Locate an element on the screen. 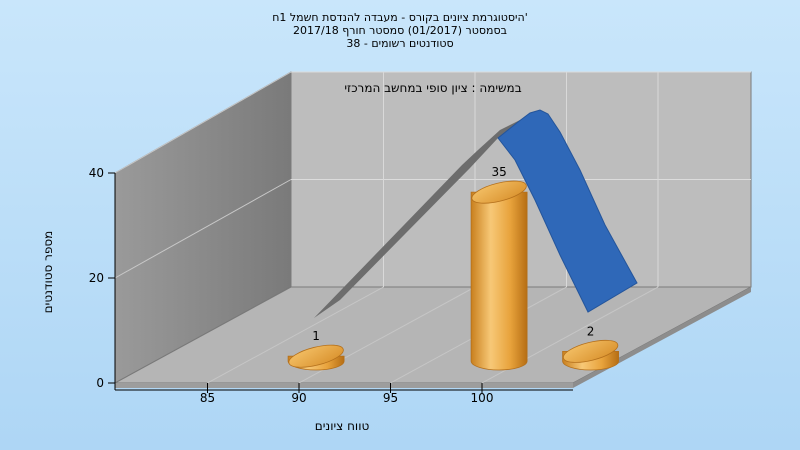 This screenshot has width=800, height=450. bar-value-label: 1 is located at coordinates (316, 336).